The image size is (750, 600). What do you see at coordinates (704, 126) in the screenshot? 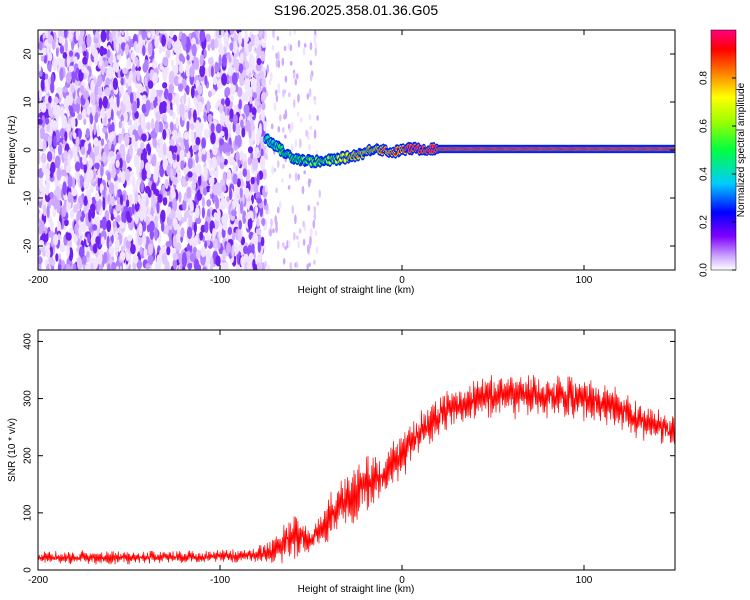
I see `colorbar-tick-label: 0.6` at bounding box center [704, 126].